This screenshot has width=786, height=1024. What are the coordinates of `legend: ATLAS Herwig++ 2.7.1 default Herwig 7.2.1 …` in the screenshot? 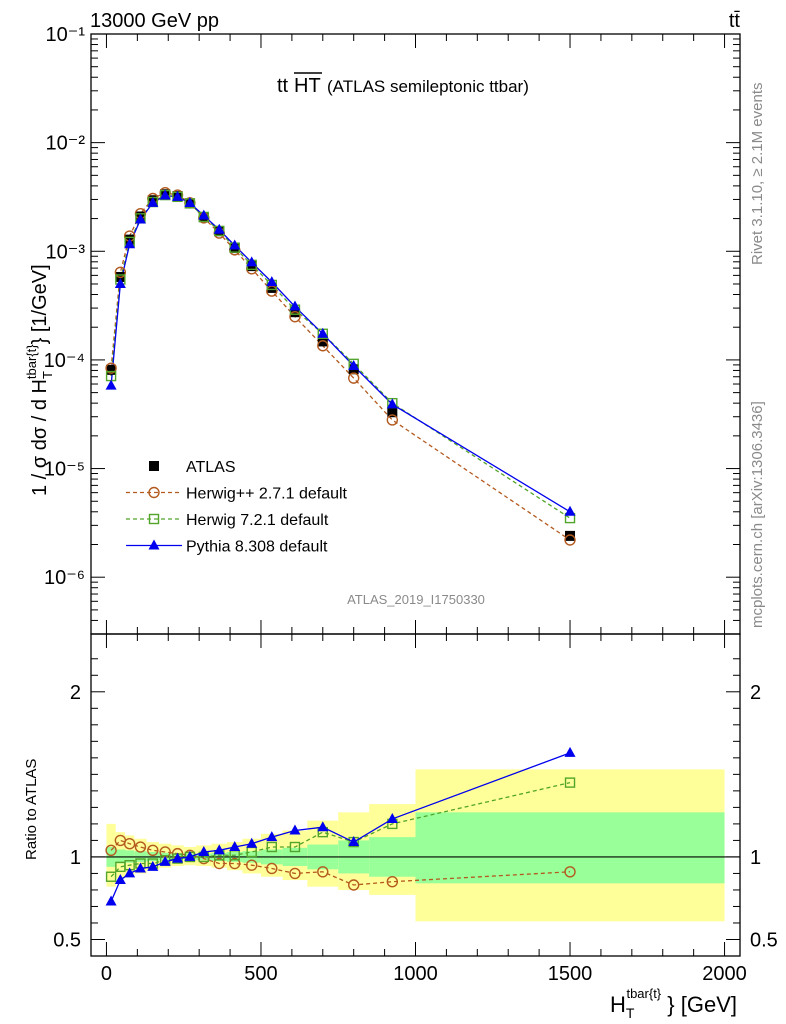 It's located at (237, 507).